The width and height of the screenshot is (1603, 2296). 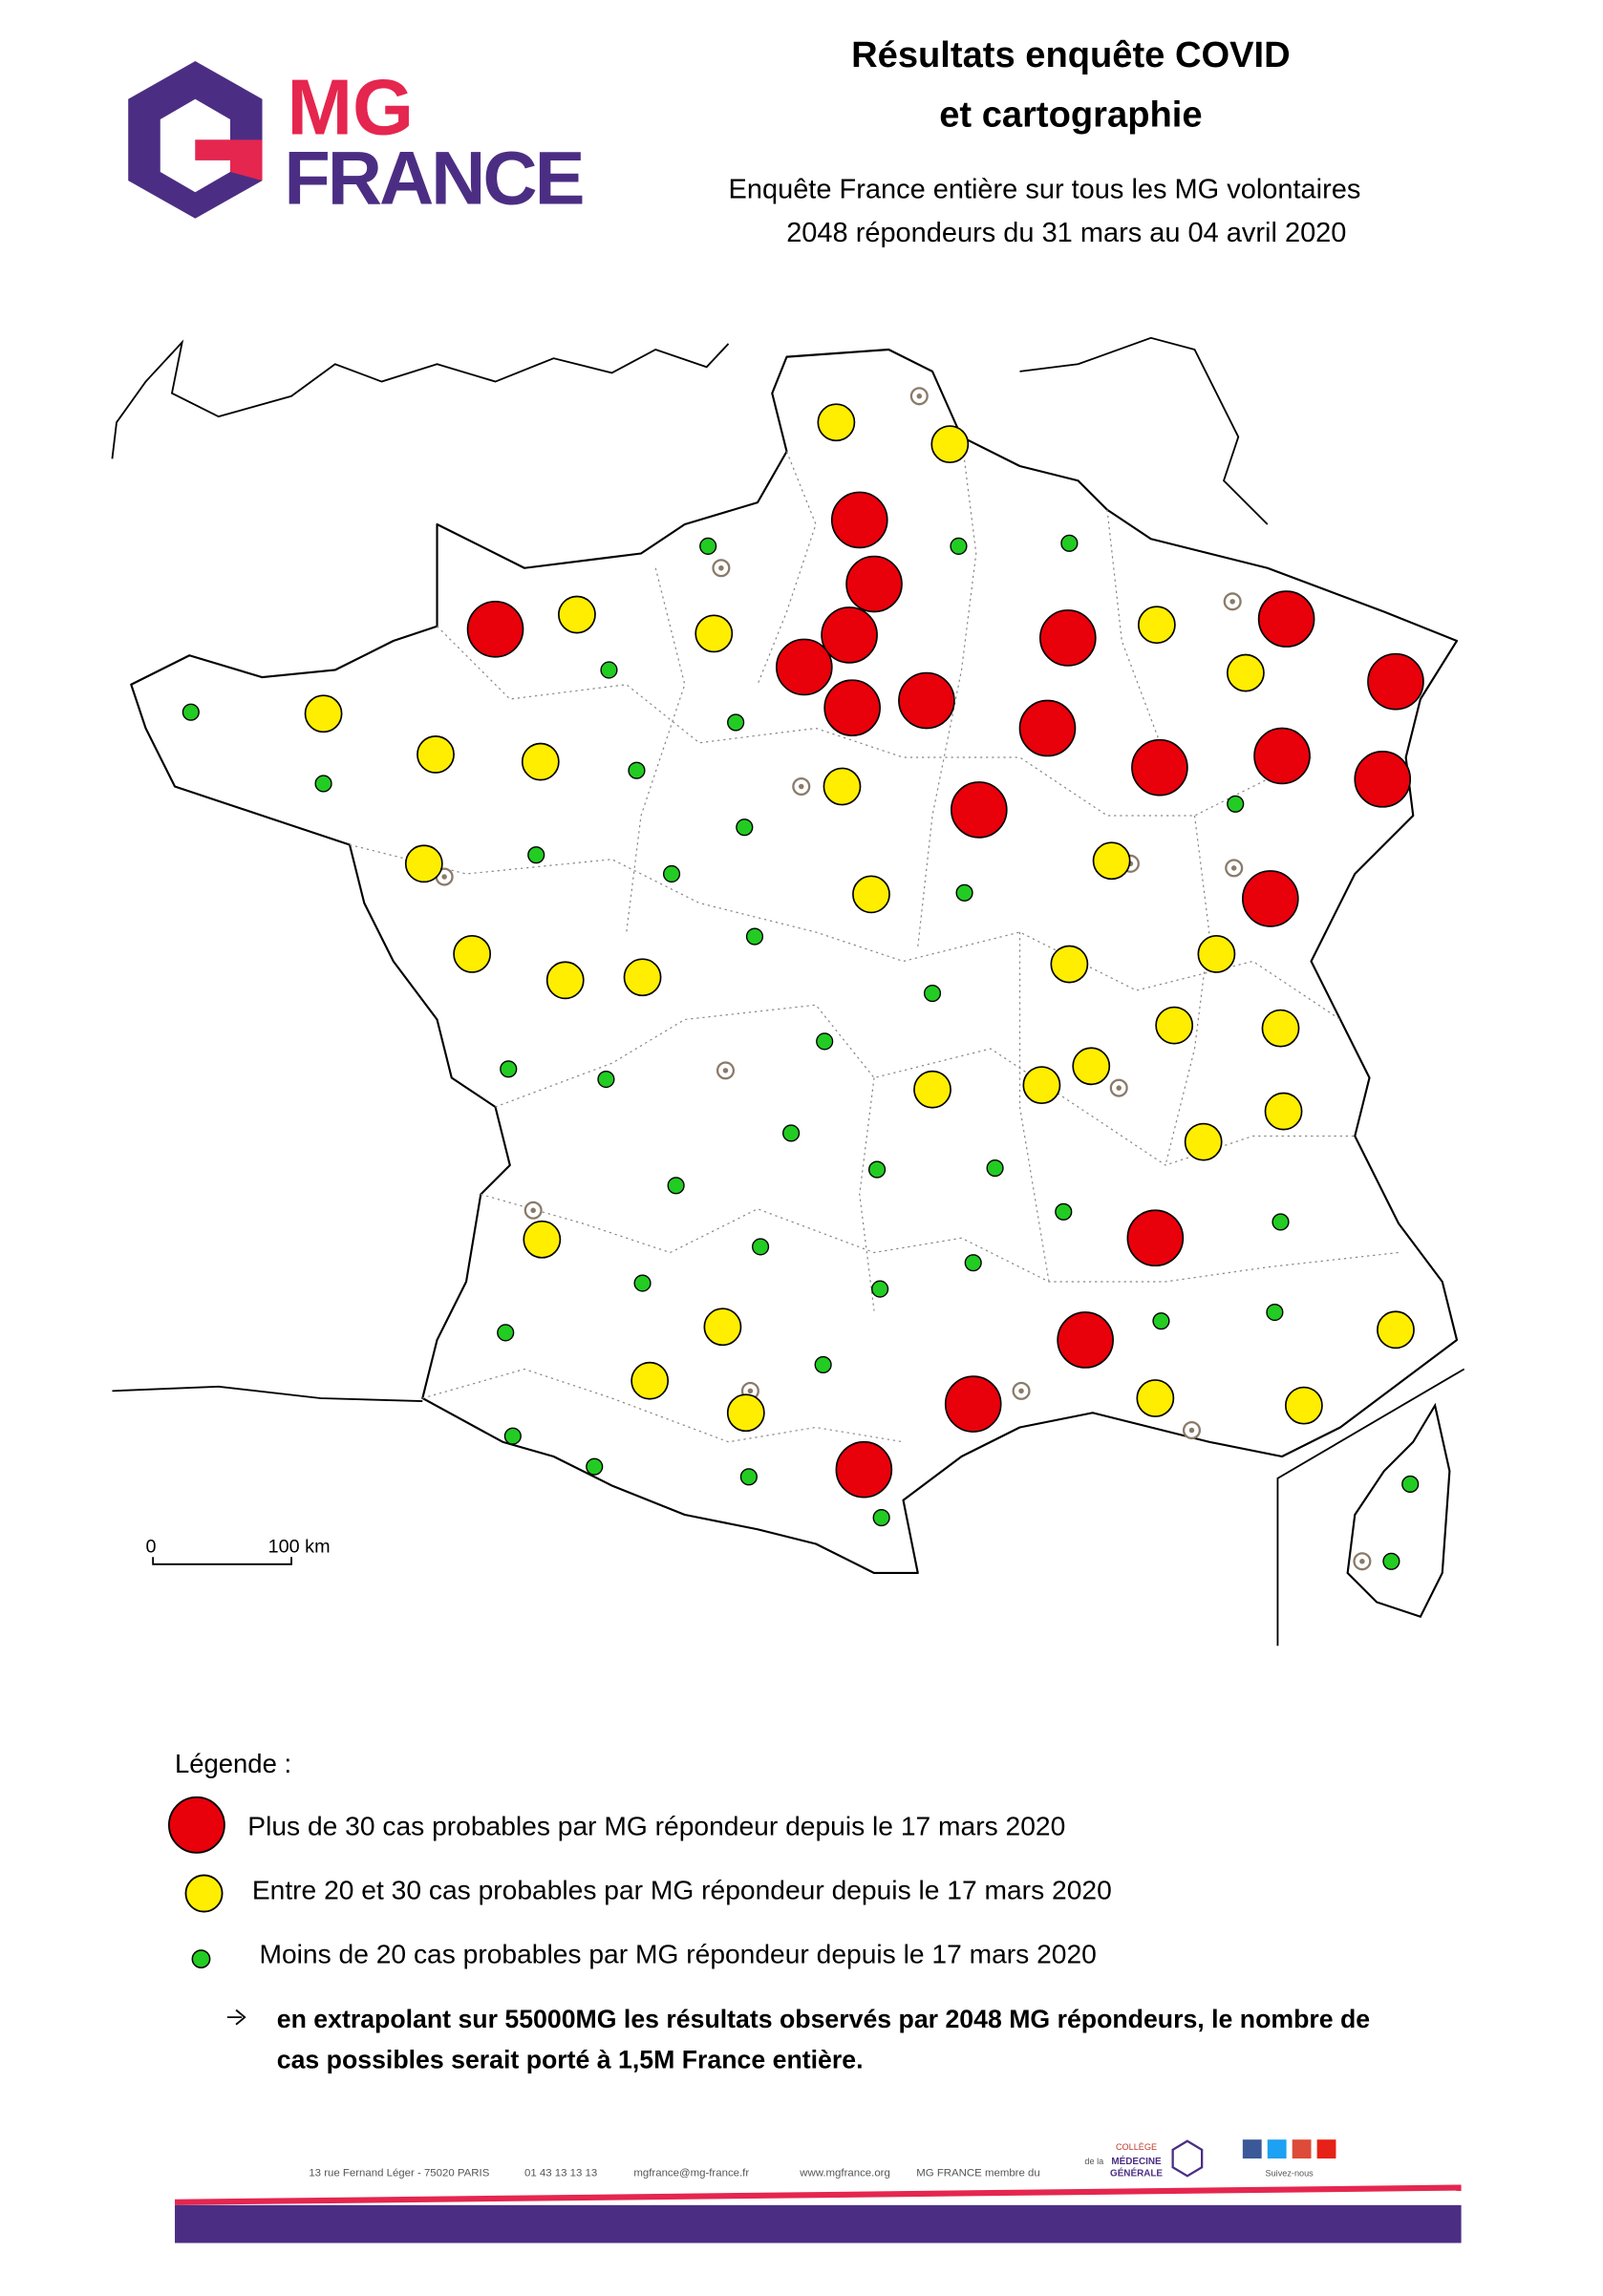 I want to click on college: MÉDECINE, so click(x=1136, y=2162).